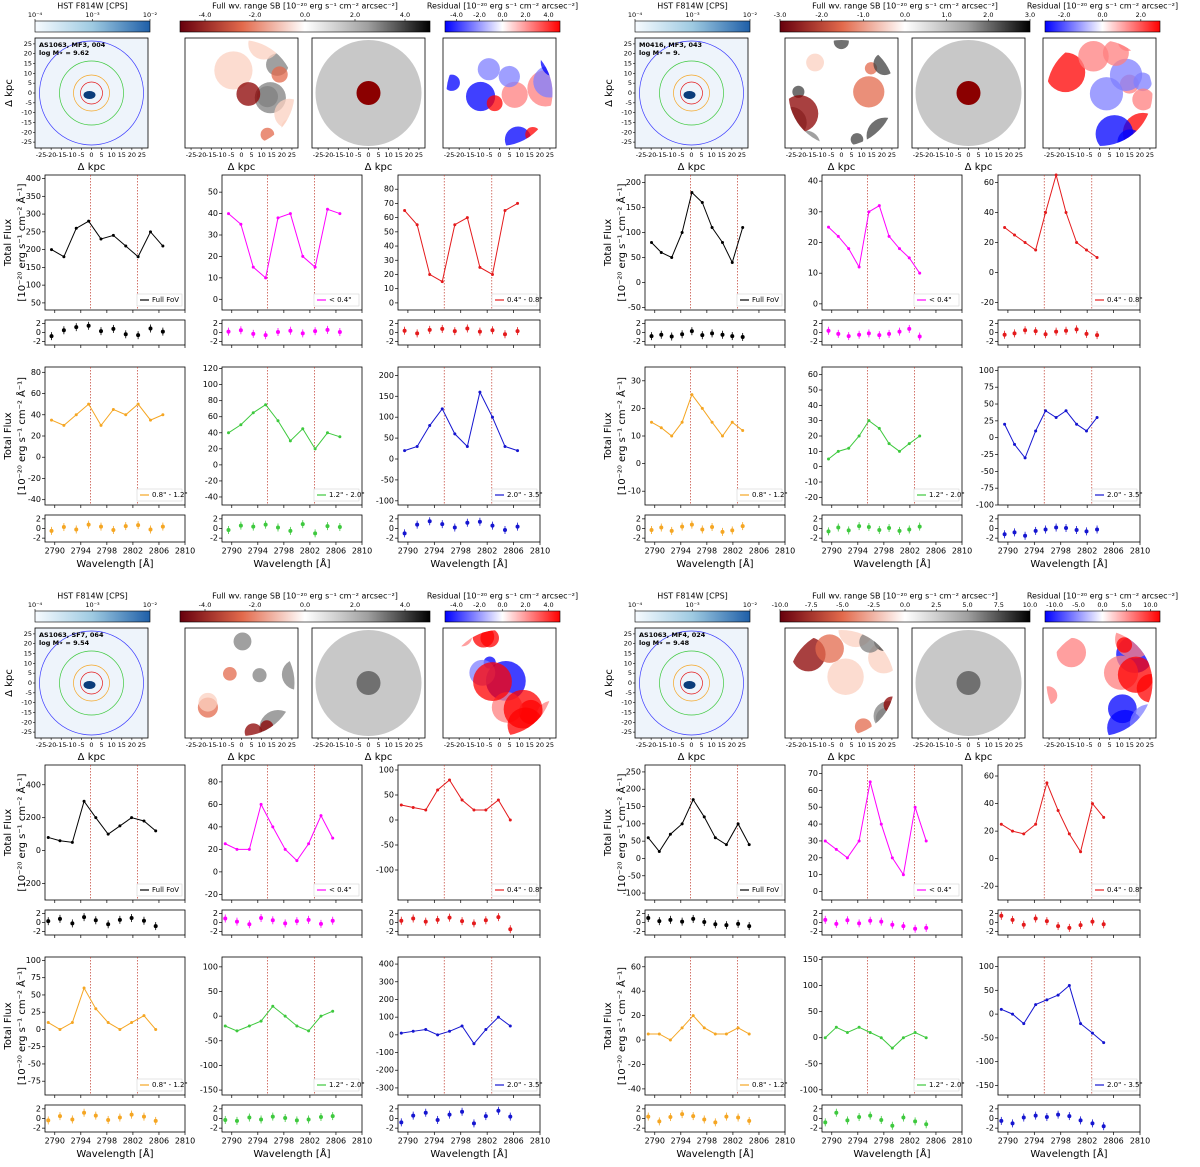 This screenshot has width=1200, height=1167. Describe the element at coordinates (608, 243) in the screenshot. I see `y-label: Total Flux` at that location.